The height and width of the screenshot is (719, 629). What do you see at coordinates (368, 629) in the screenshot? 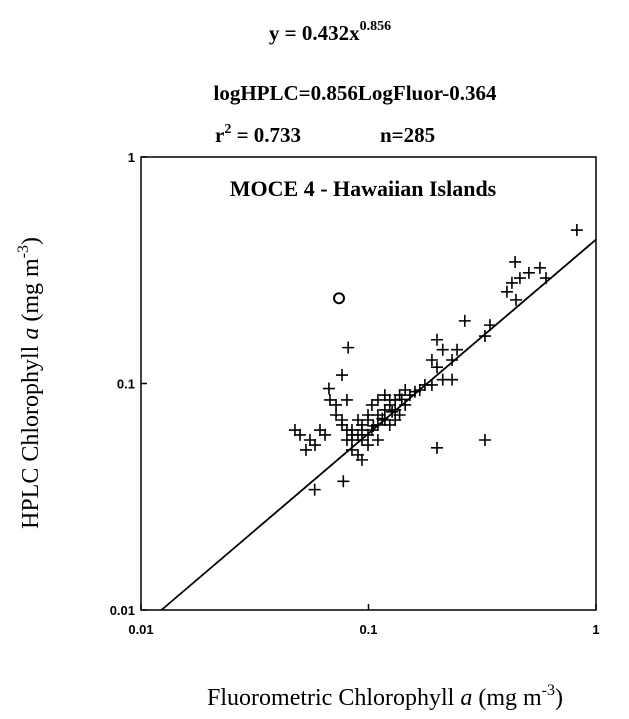
I see `x-tick-label: 0.1` at bounding box center [368, 629].